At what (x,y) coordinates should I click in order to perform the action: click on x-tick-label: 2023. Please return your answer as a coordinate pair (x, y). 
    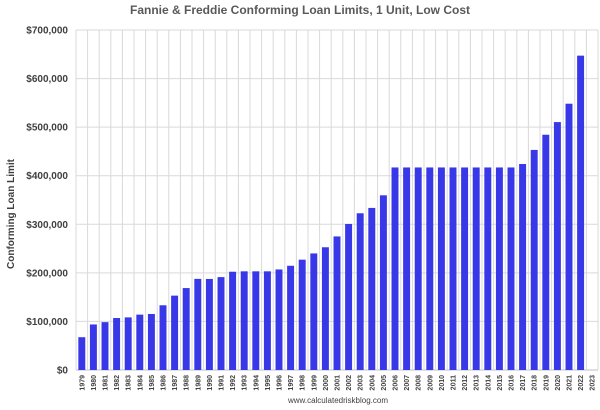
    Looking at the image, I should click on (593, 383).